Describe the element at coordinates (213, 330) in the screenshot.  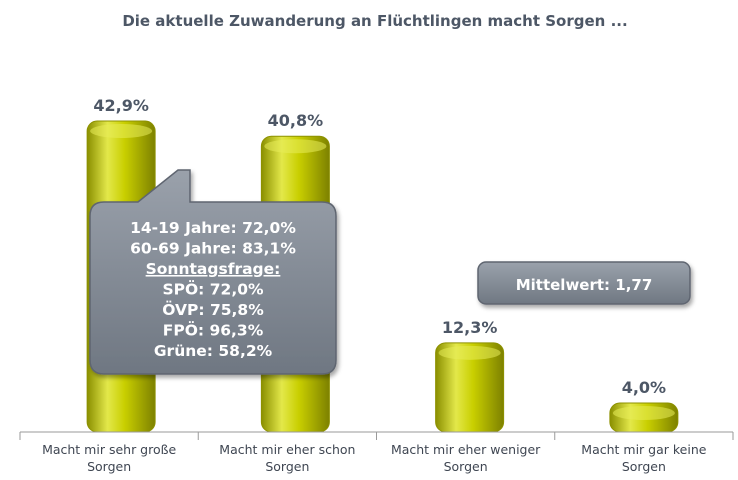
I see `callout-line-6: FPÖ: 96,3%` at that location.